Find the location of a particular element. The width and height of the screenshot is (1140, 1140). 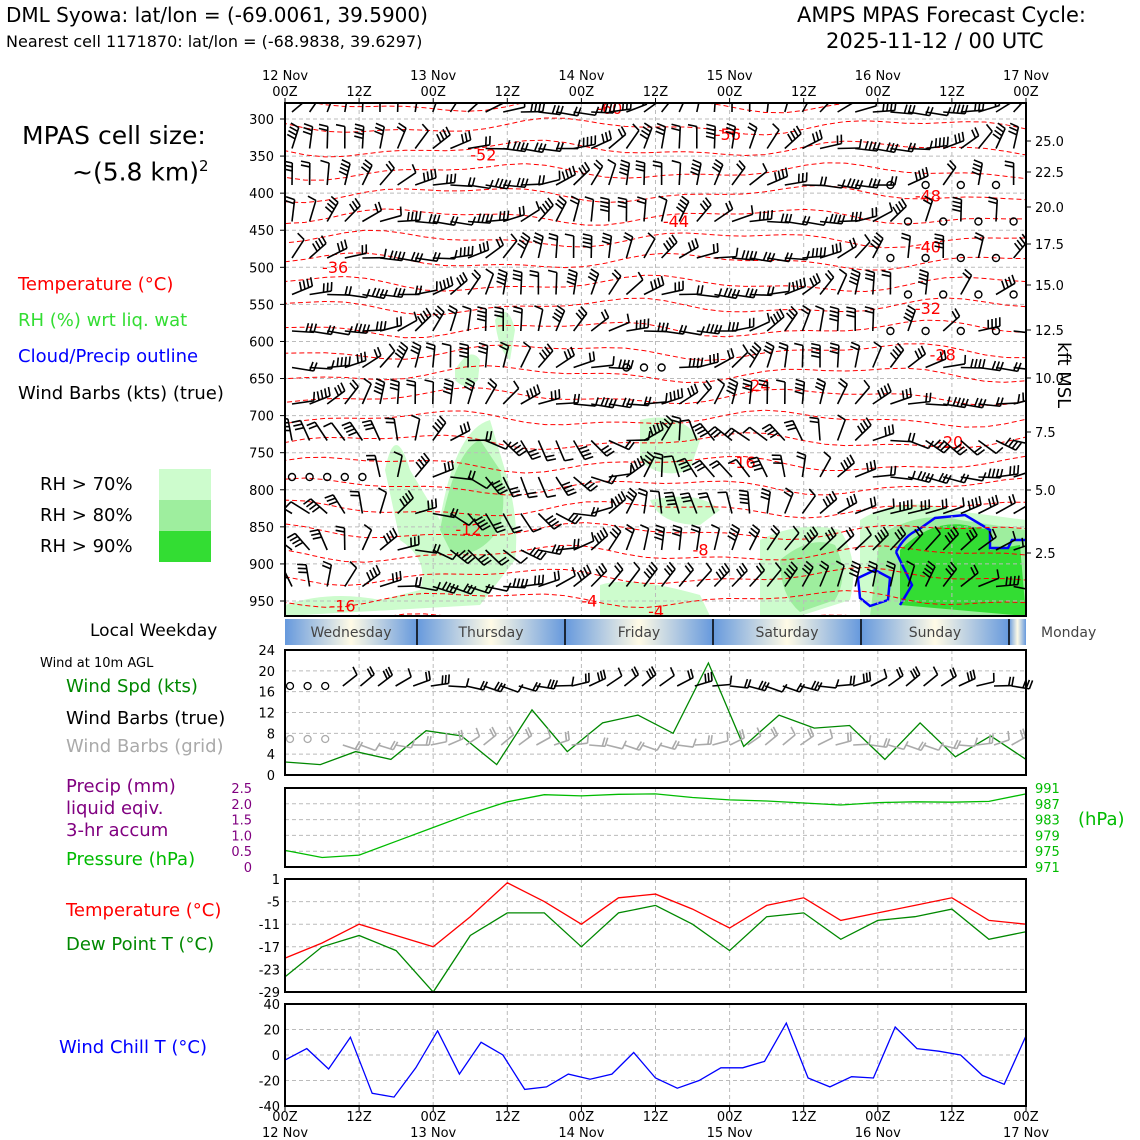

weekday-name: Monday is located at coordinates (1068, 633).